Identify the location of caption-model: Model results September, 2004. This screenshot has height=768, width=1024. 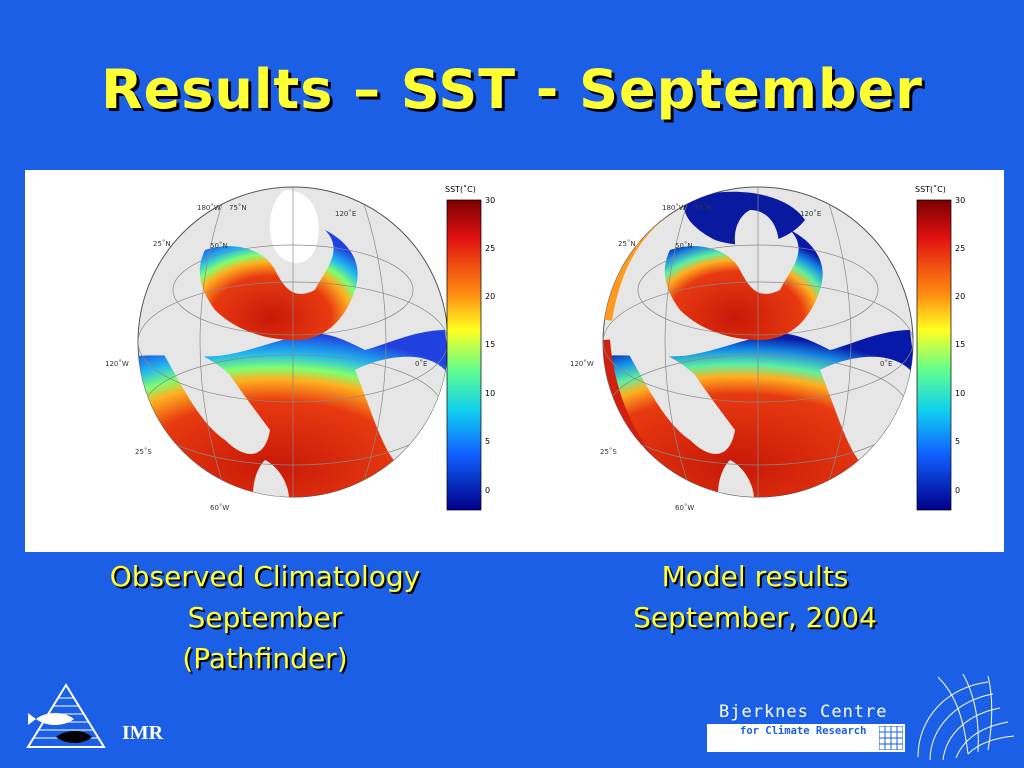
(755, 597).